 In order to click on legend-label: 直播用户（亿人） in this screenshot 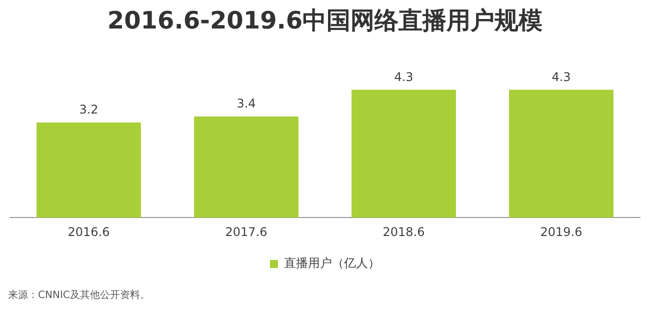, I will do `click(332, 263)`.